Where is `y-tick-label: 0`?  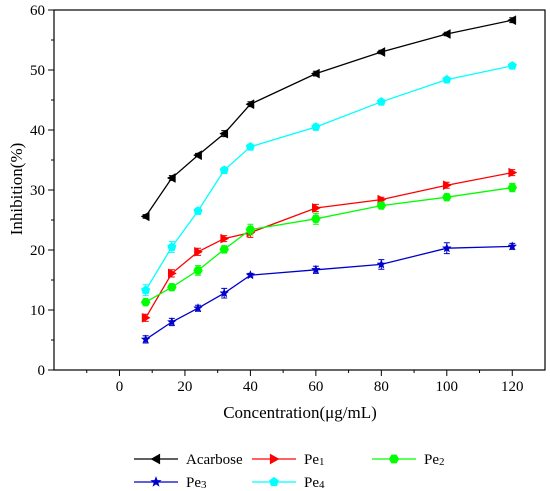
y-tick-label: 0 is located at coordinates (42, 371).